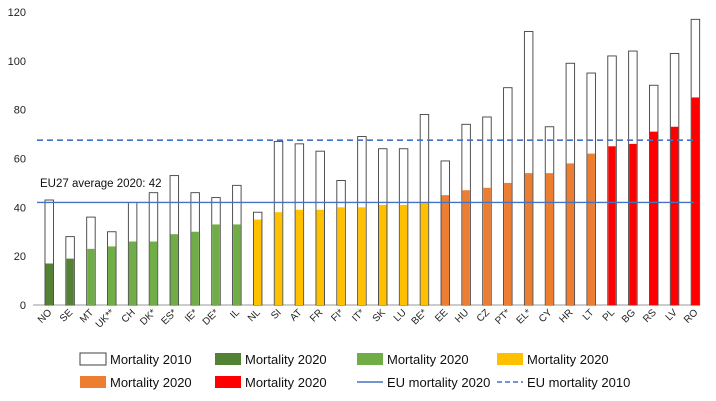 This screenshot has height=401, width=716. I want to click on y-tick-label: 0, so click(23, 306).